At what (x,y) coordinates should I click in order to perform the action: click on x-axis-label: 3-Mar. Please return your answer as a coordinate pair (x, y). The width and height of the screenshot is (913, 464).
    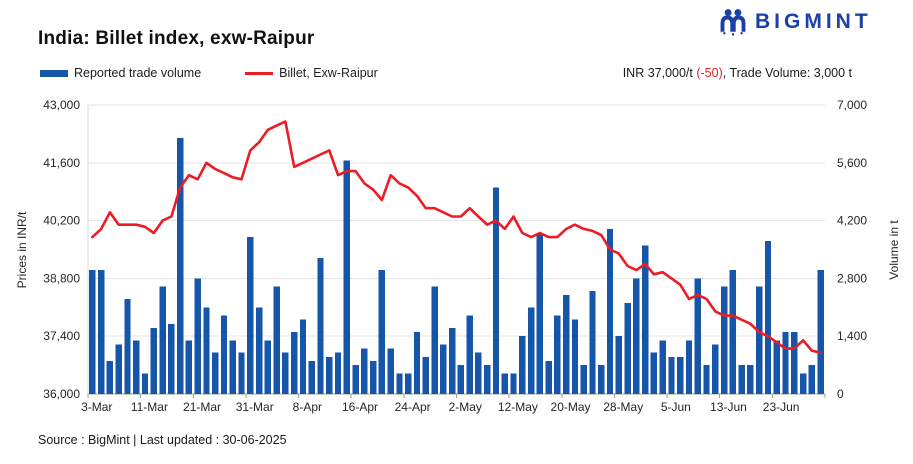
    Looking at the image, I should click on (96, 407).